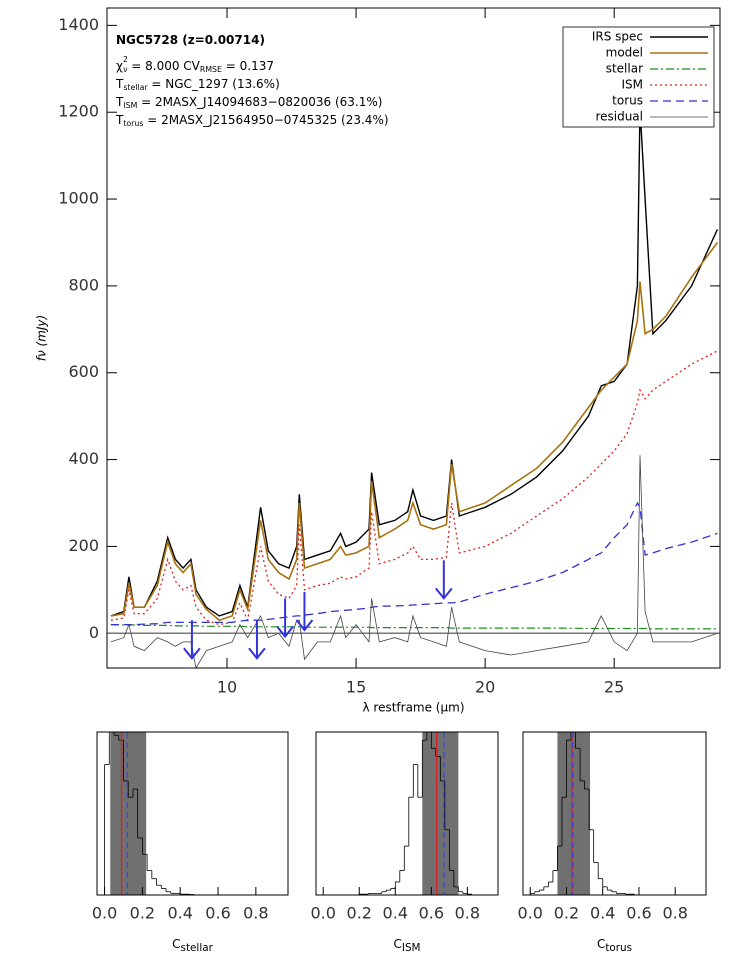 This screenshot has width=747, height=958. What do you see at coordinates (248, 66) in the screenshot?
I see `annotation-part: = 0.137` at bounding box center [248, 66].